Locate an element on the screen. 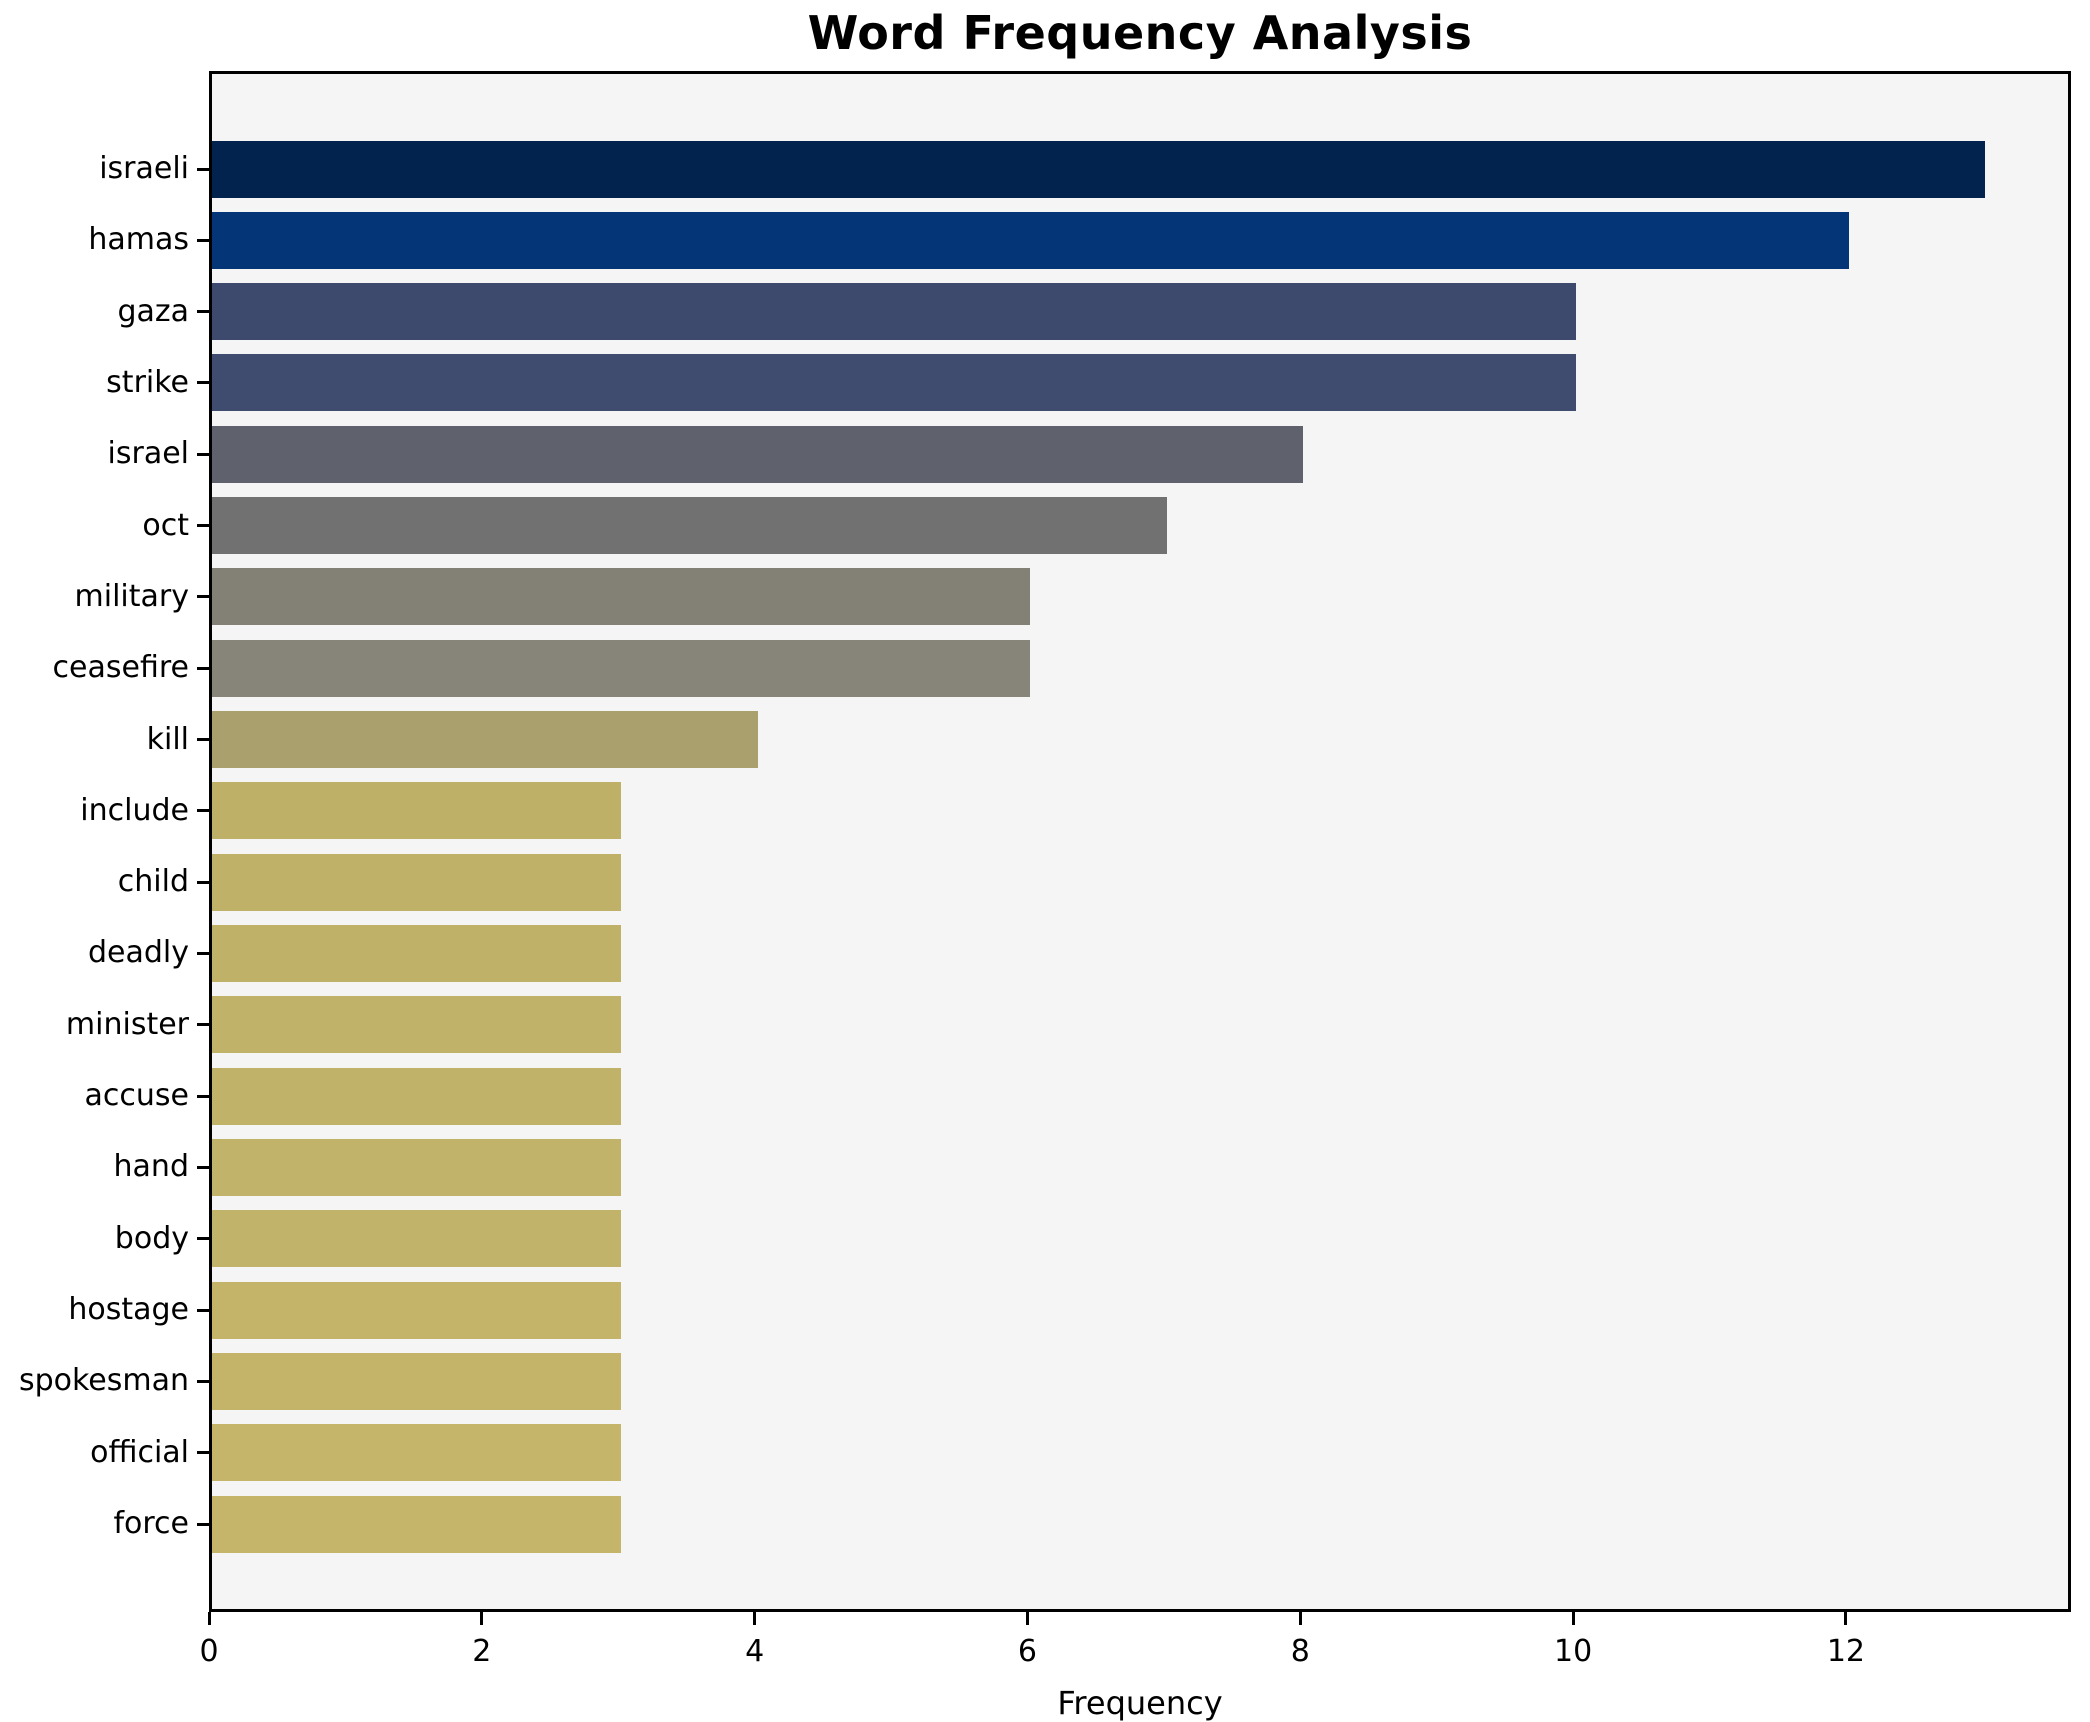  bar-strike is located at coordinates (894, 383).